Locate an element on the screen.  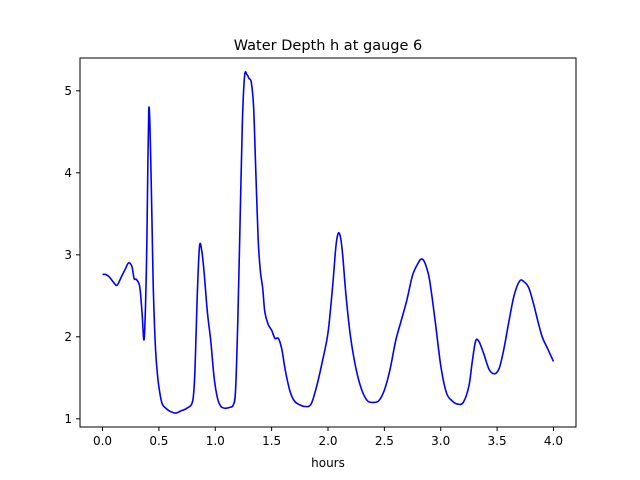
x-tick-label: 2.0 is located at coordinates (327, 441).